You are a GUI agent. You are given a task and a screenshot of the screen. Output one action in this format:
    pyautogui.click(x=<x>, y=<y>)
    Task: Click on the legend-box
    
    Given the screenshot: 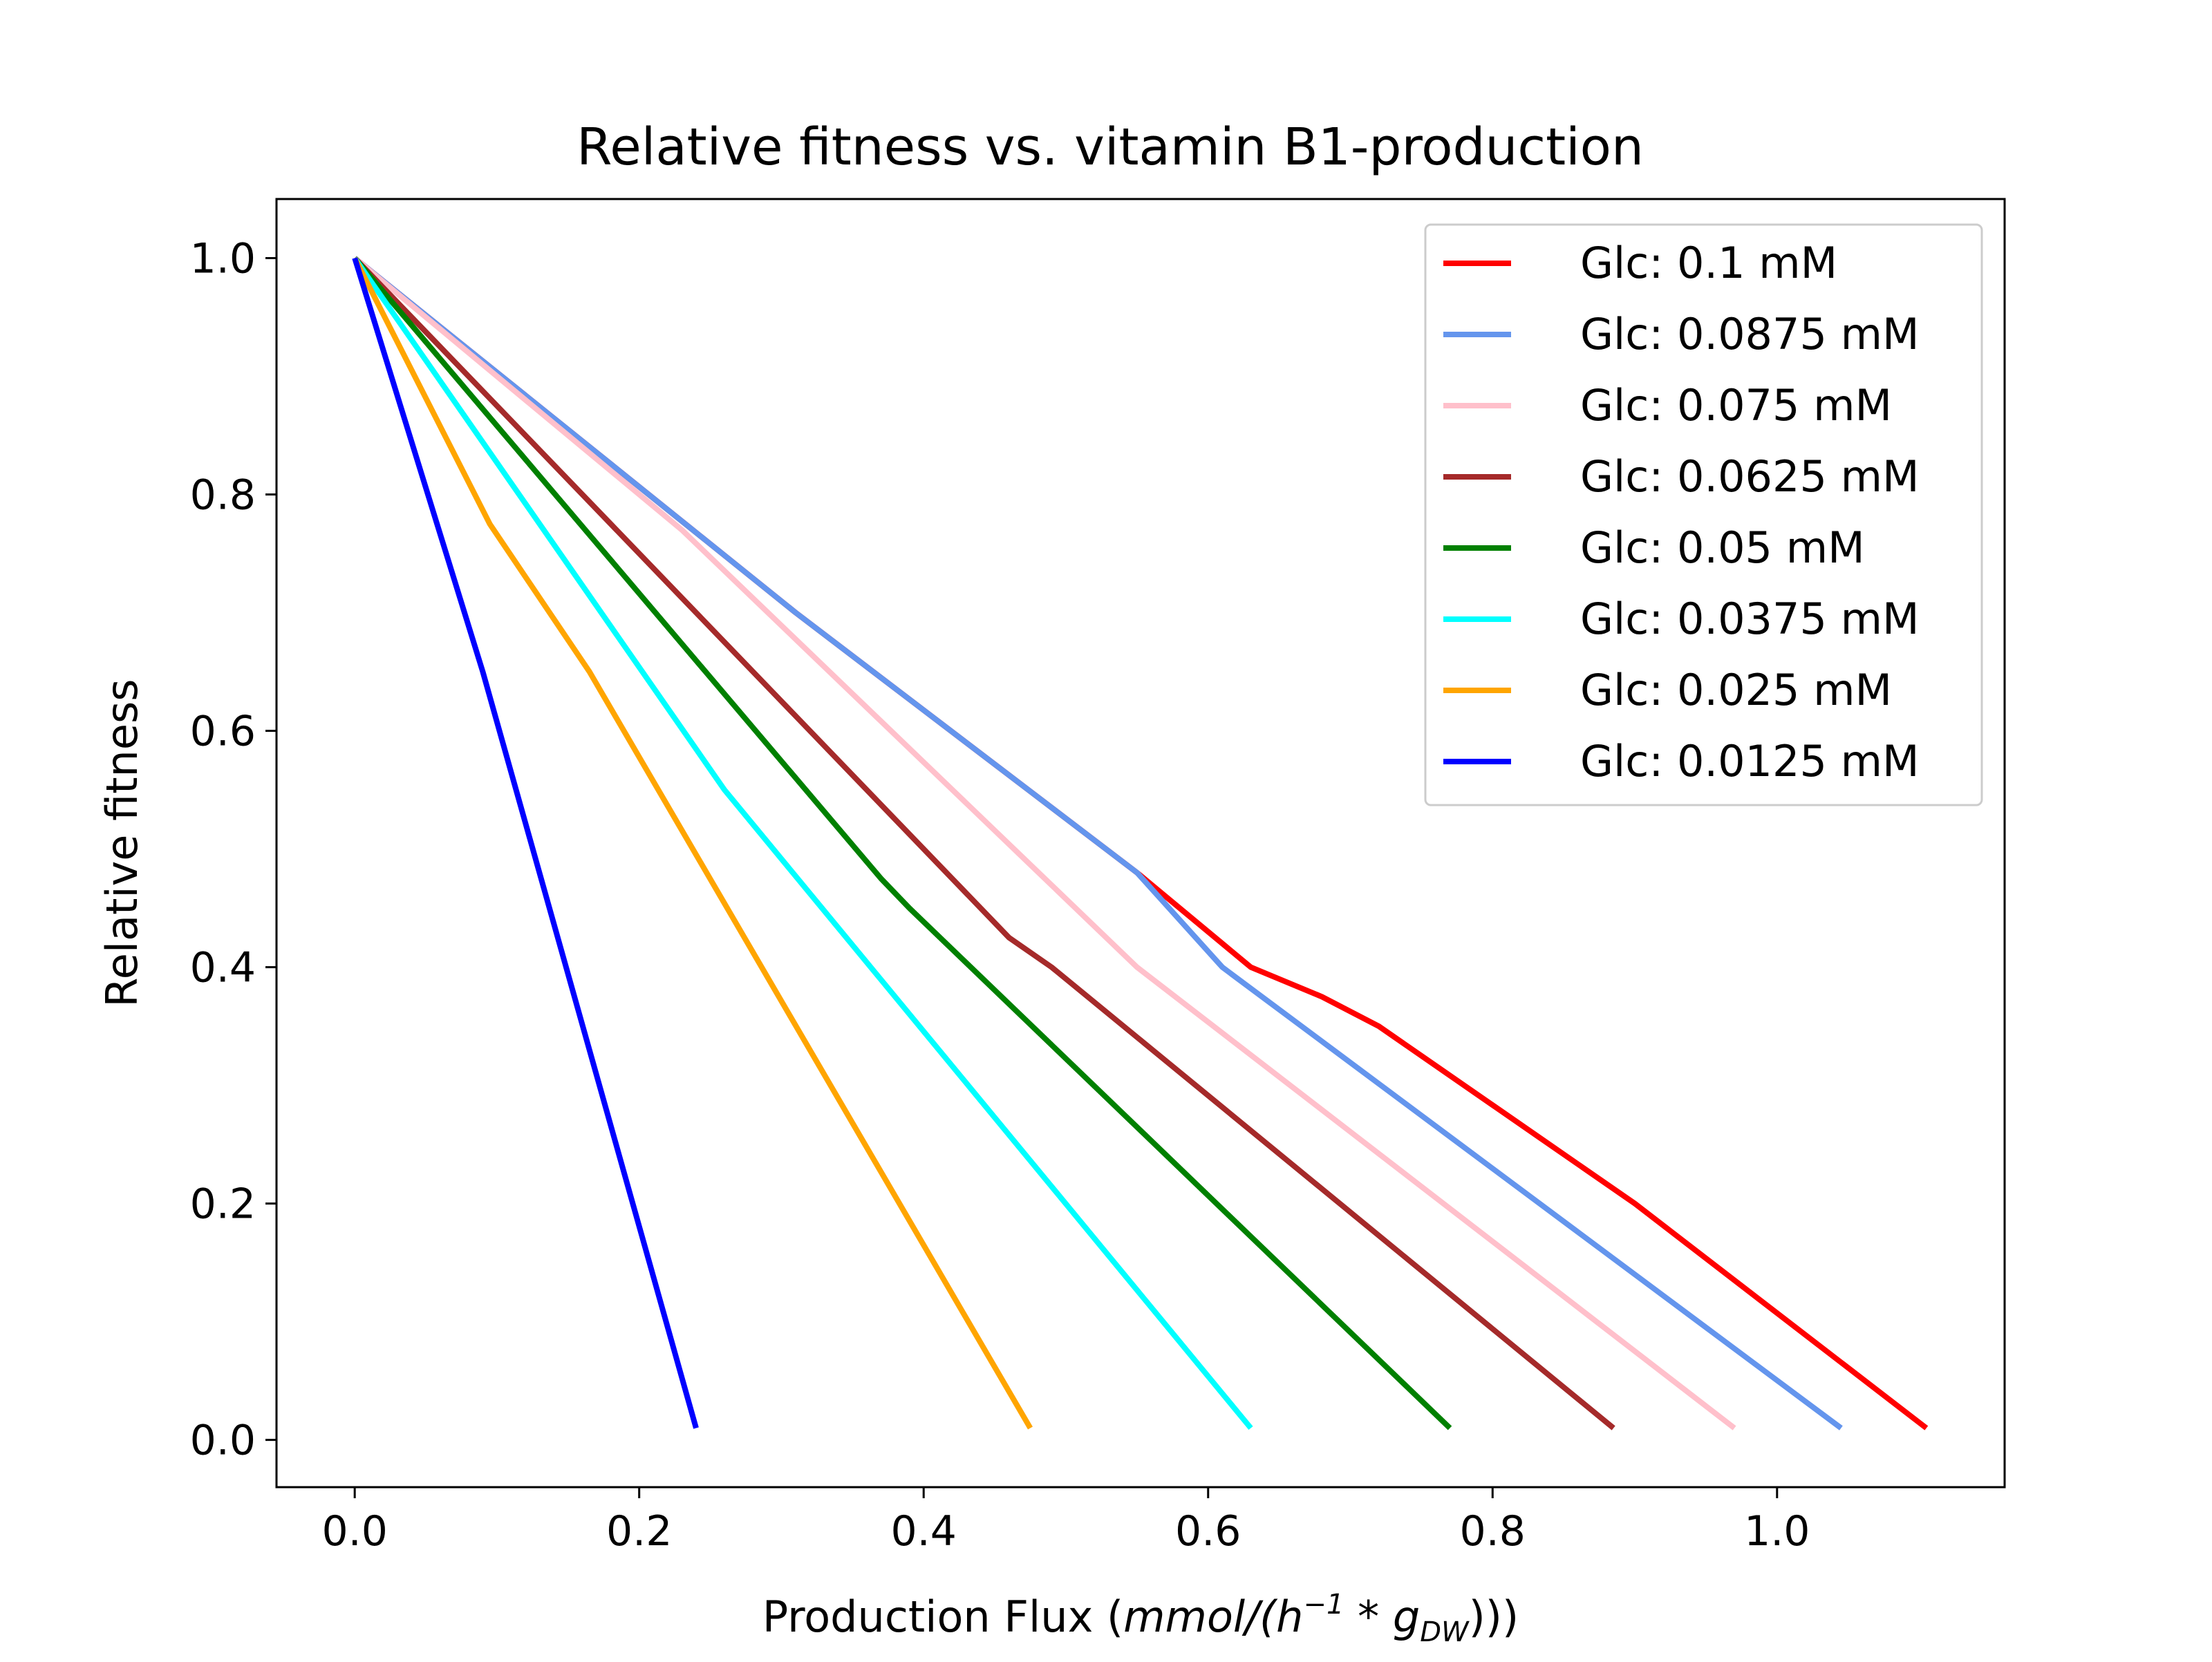 What is the action you would take?
    pyautogui.click(x=1704, y=514)
    